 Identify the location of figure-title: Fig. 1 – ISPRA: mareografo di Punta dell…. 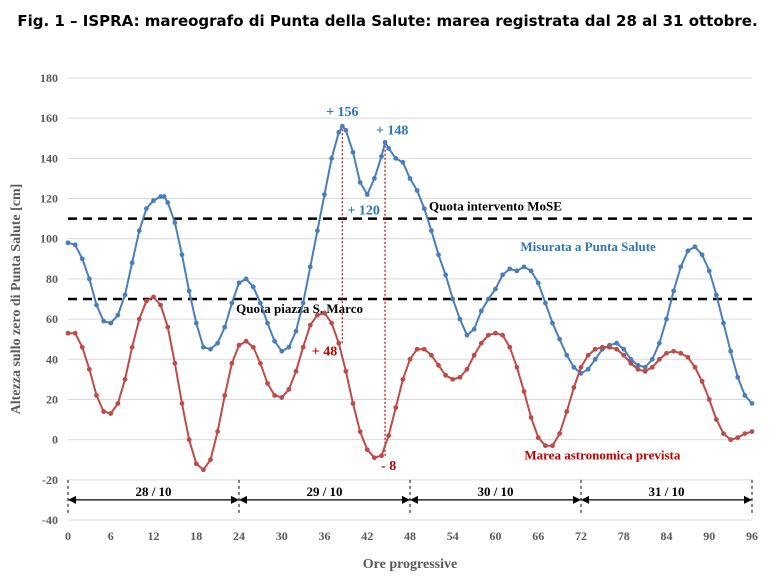
(387, 21).